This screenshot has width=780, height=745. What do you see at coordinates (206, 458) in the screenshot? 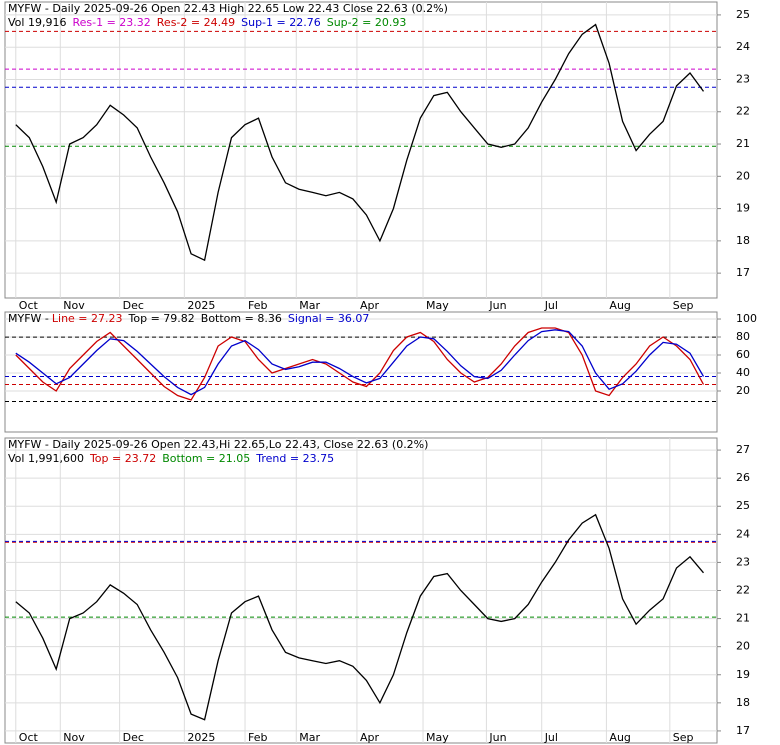
I see `legend-entry: Bottom = 21.05` at bounding box center [206, 458].